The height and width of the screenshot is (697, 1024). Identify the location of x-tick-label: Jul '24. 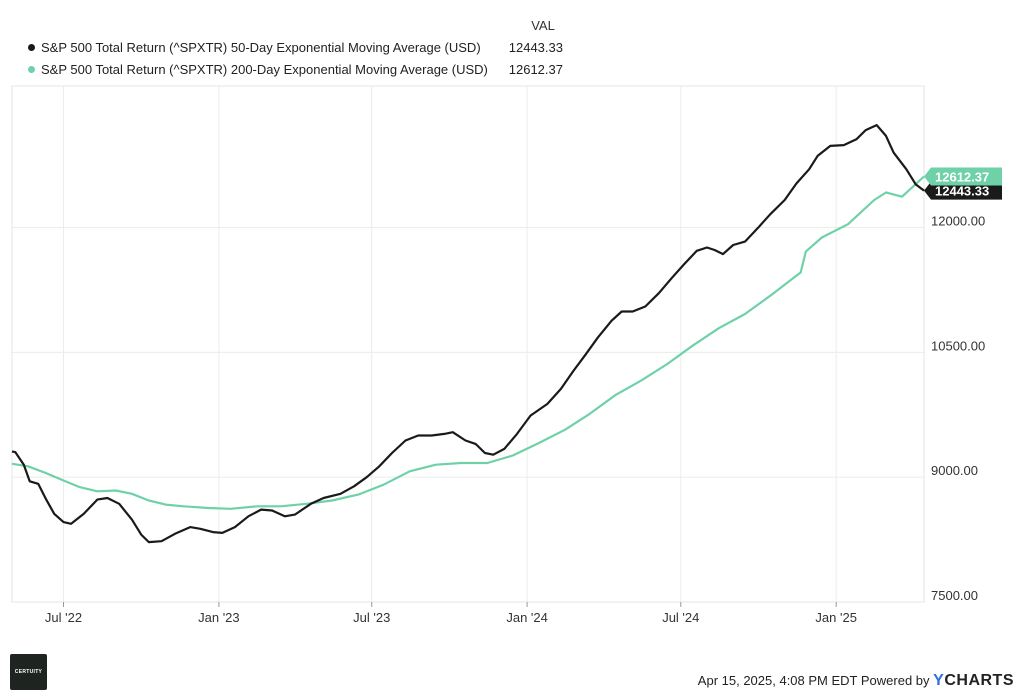
(680, 617).